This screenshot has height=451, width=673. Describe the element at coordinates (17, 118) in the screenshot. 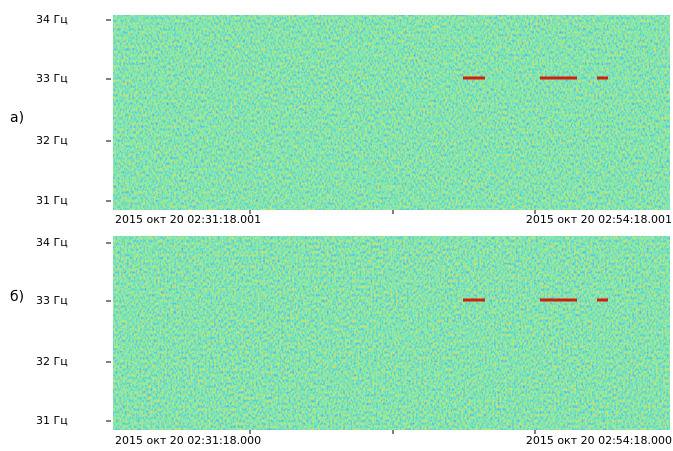

I see `panel-tag: а)` at that location.